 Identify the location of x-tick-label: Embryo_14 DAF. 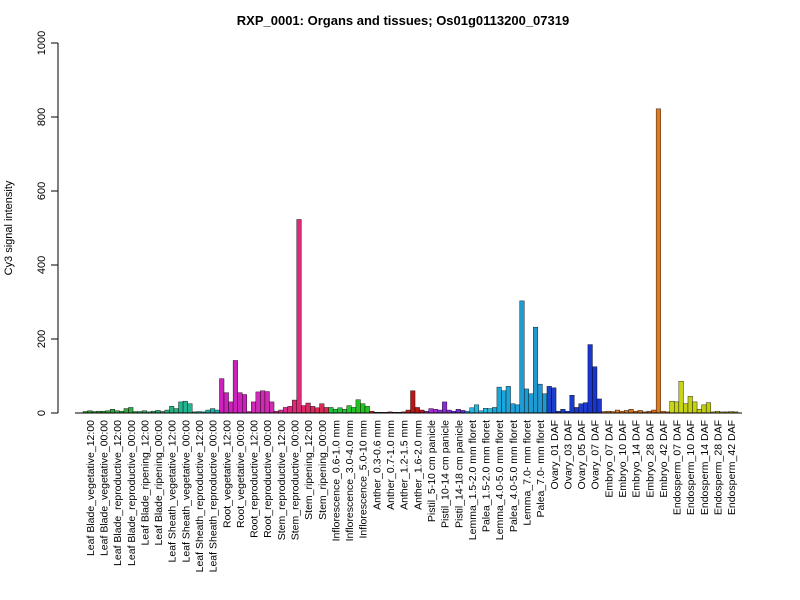
(637, 459).